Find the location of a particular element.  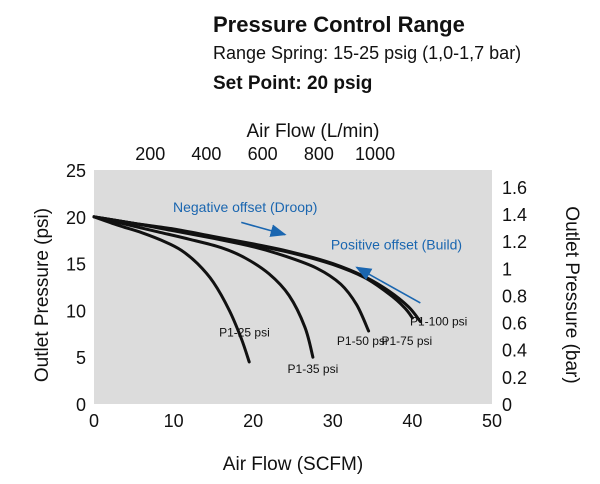

right-y-tick-label: 0 is located at coordinates (507, 405).